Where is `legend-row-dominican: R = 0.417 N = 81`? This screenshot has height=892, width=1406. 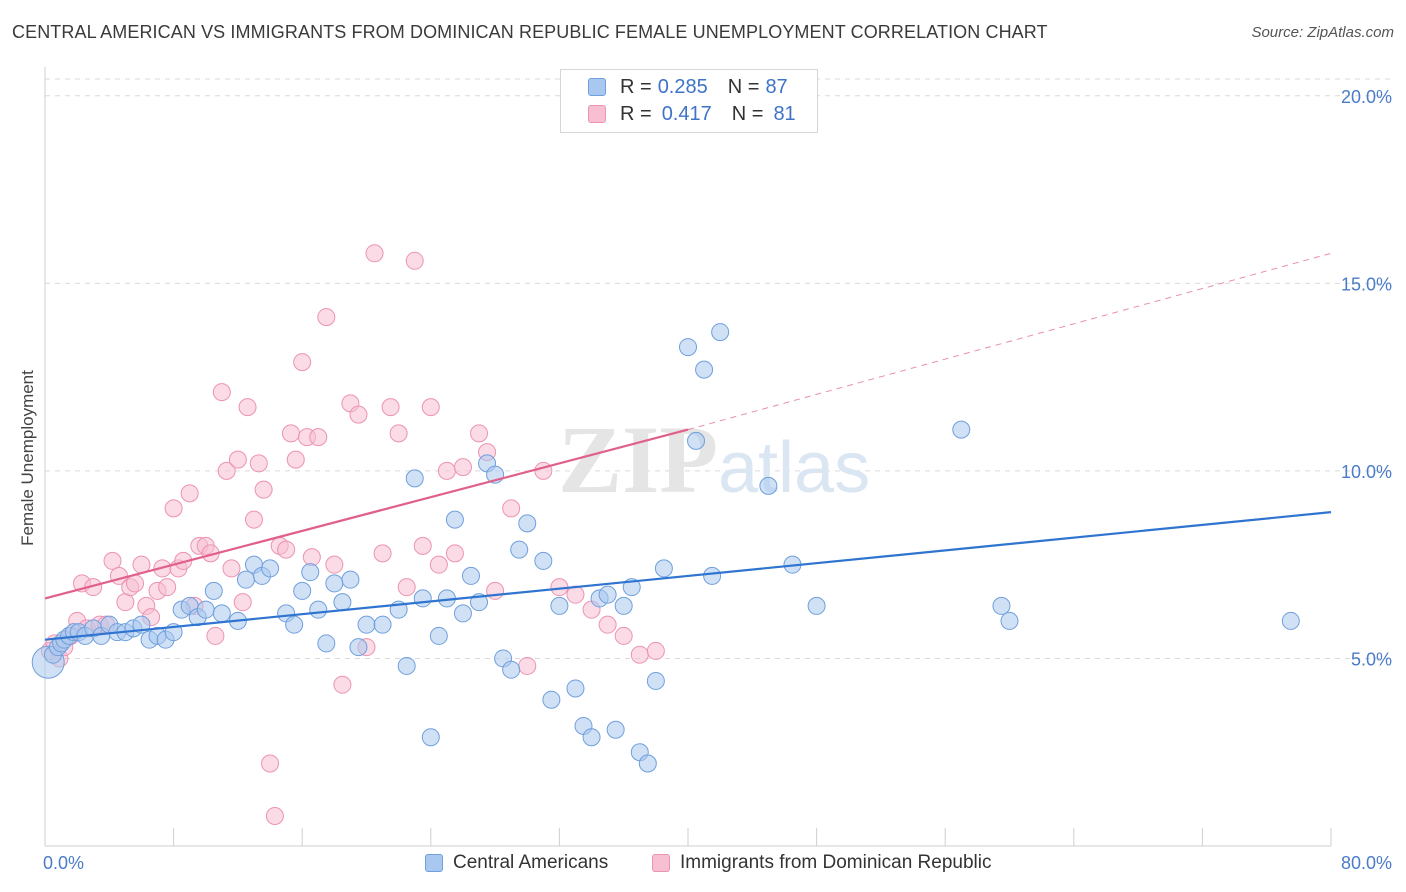
legend-row-dominican: R = 0.417 N = 81 is located at coordinates (678, 114).